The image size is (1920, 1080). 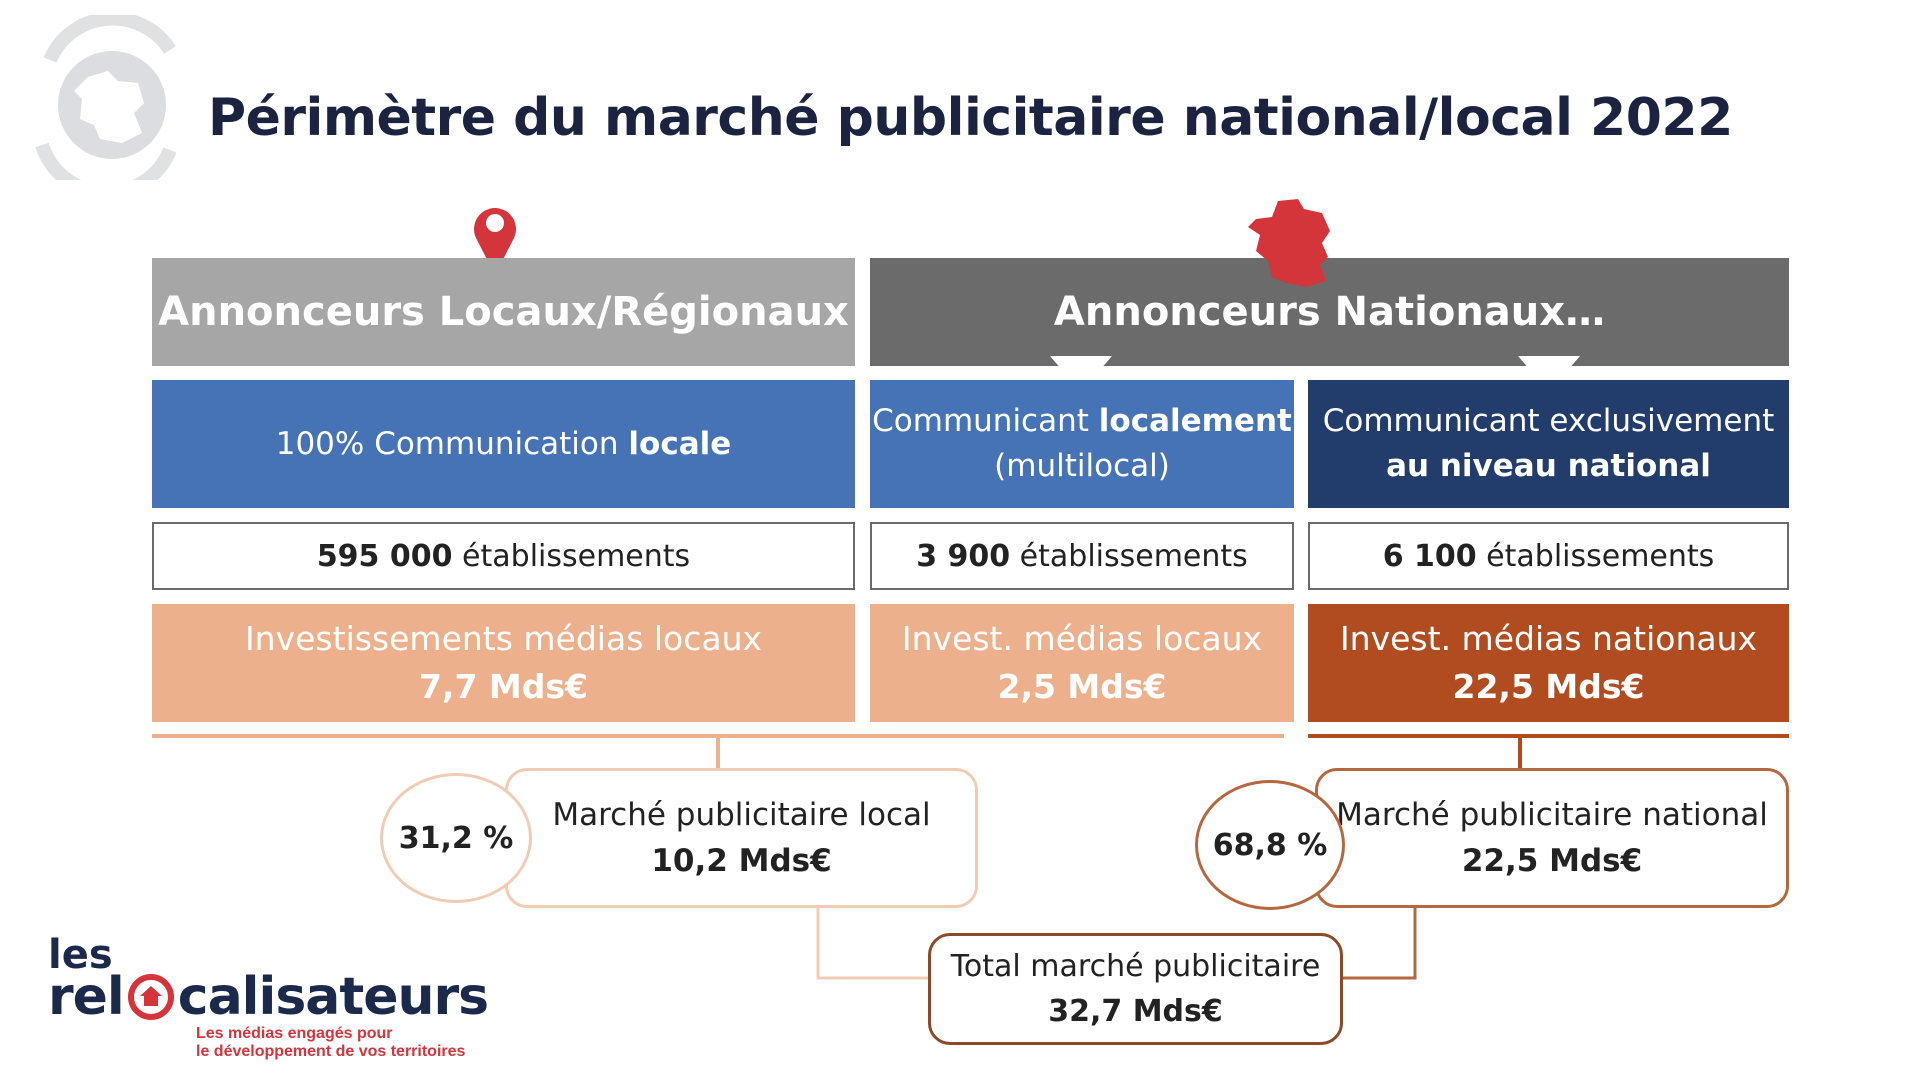 I want to click on segment-local-communication: 100% Communication locale, so click(x=503, y=444).